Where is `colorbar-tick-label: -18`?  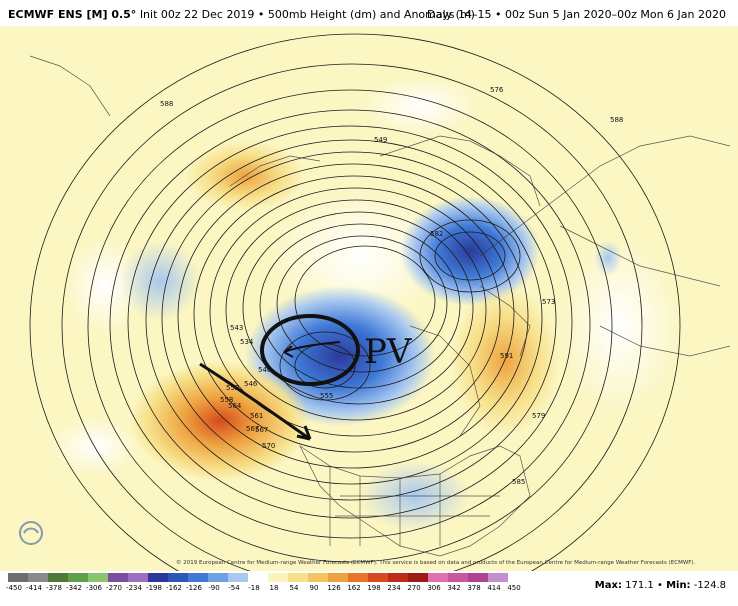
colorbar-tick-label: -18 is located at coordinates (254, 588).